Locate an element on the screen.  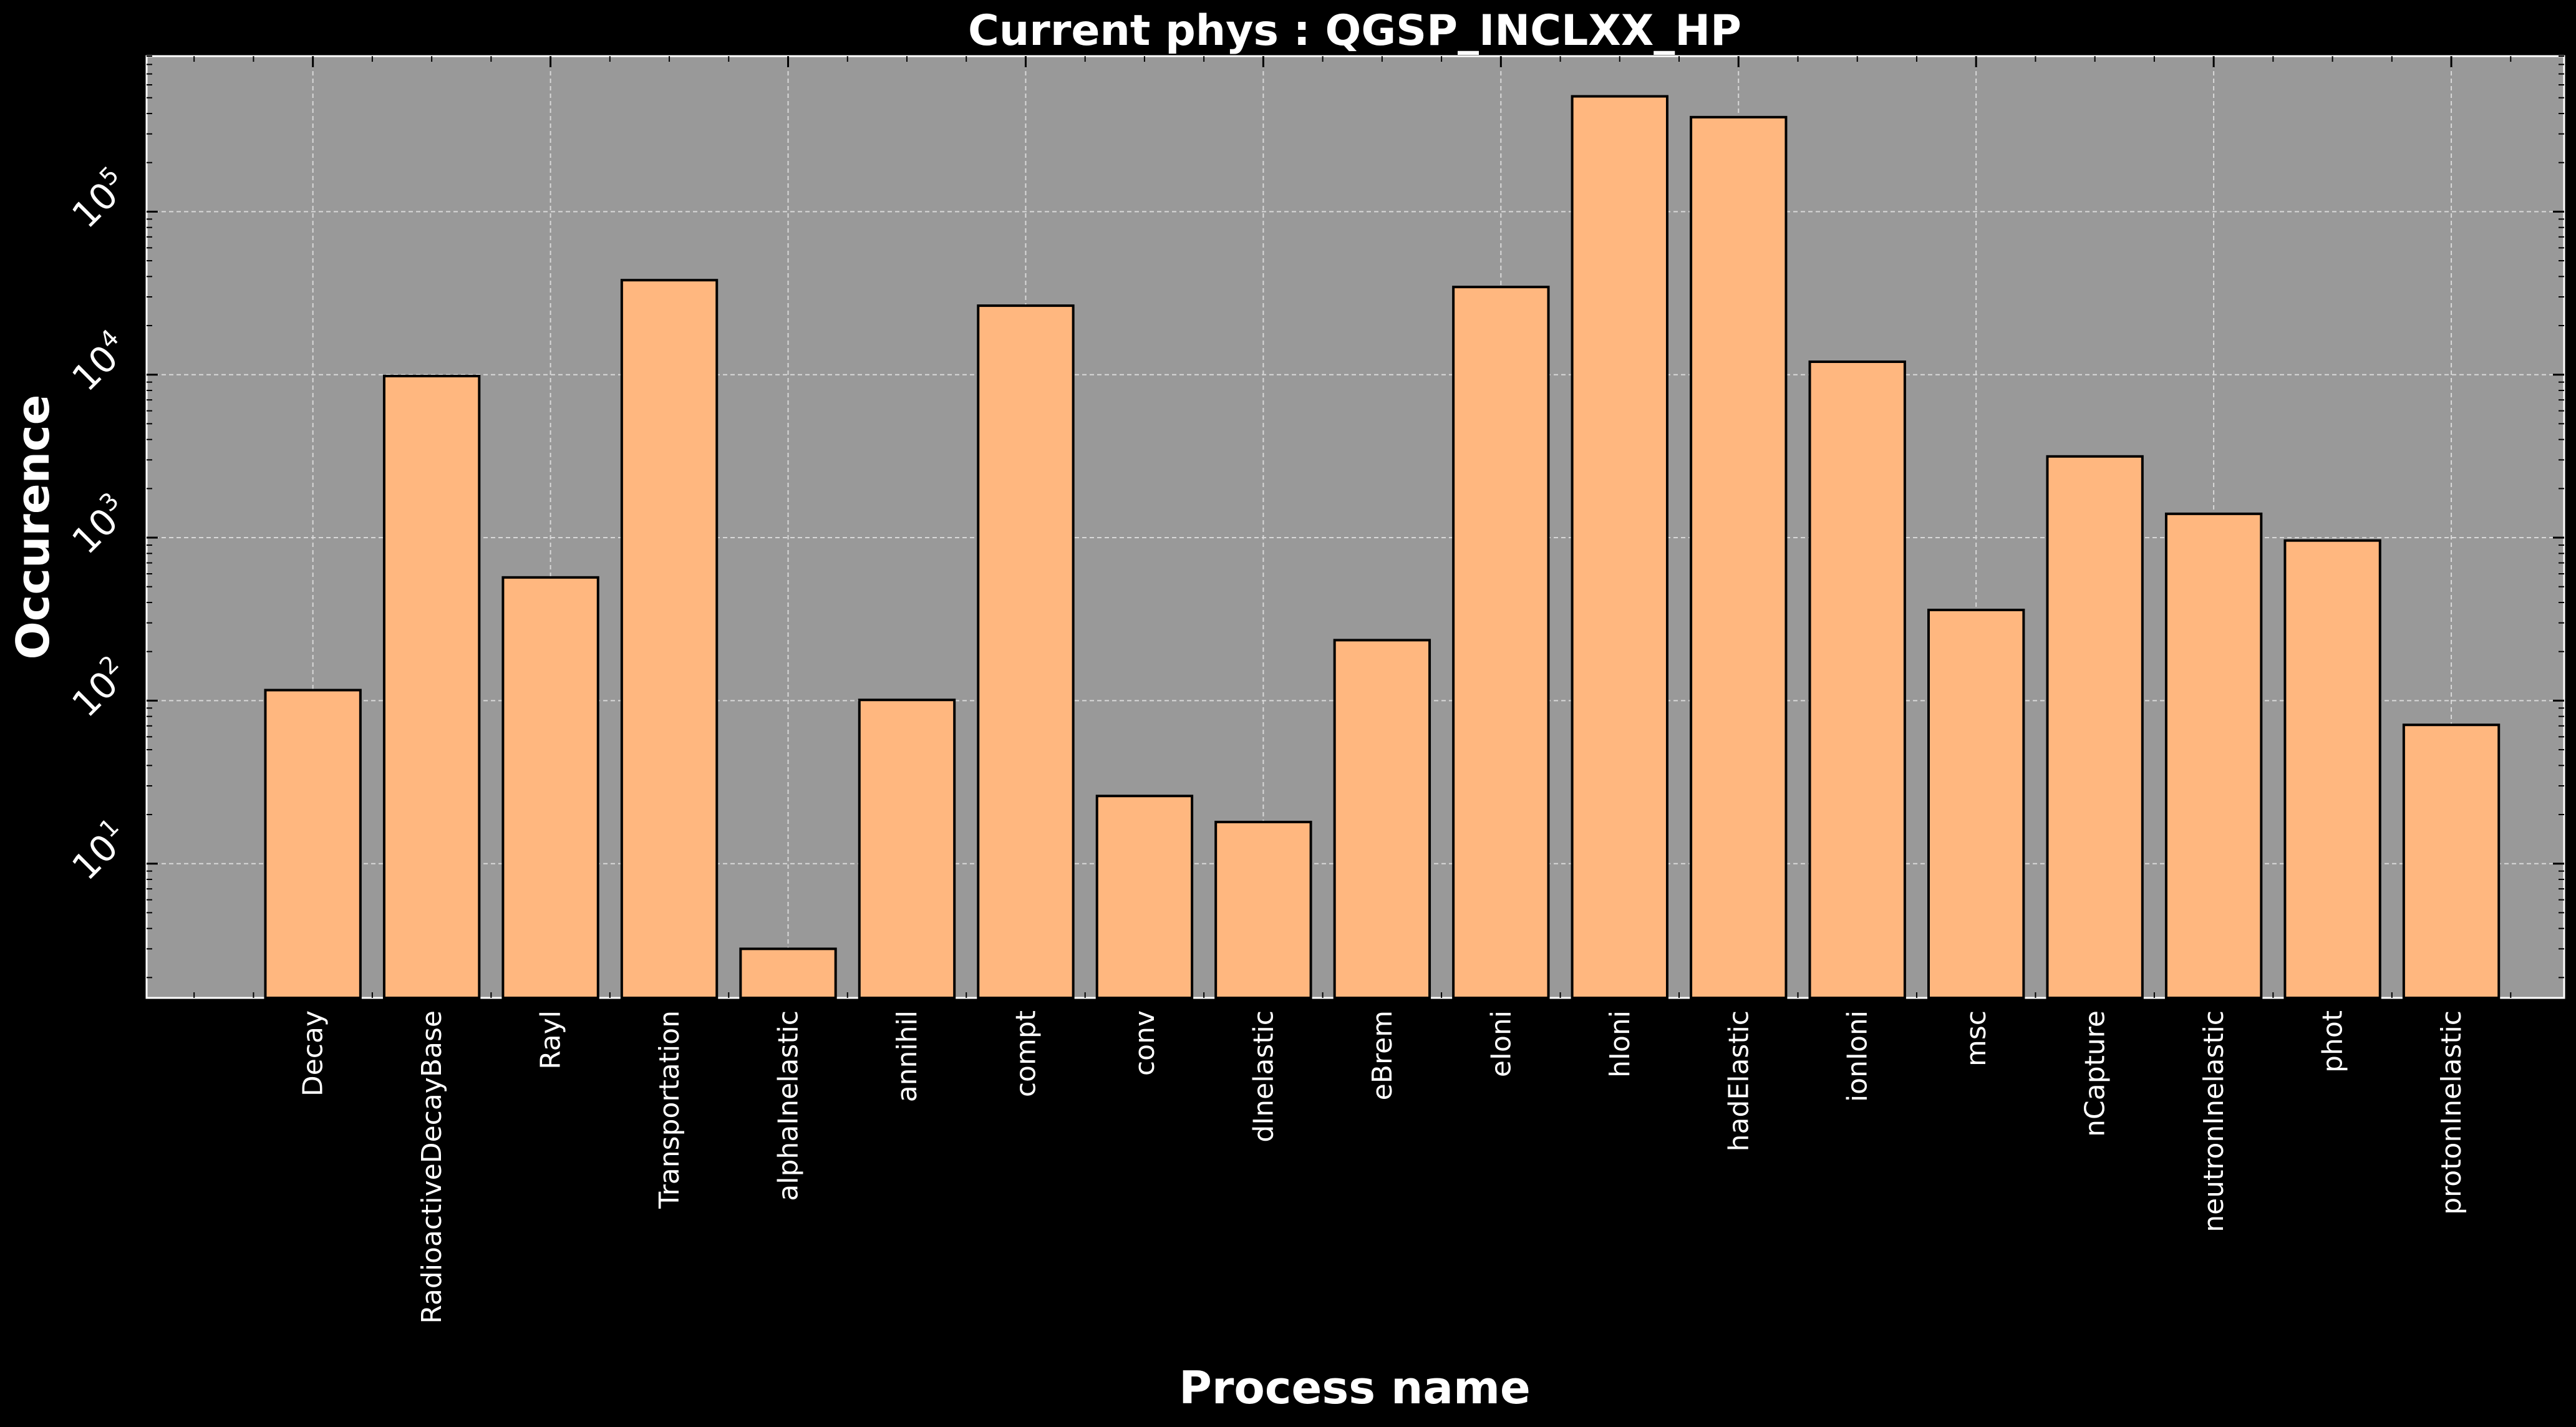
bar-RadioactiveDecayBase is located at coordinates (431, 686).